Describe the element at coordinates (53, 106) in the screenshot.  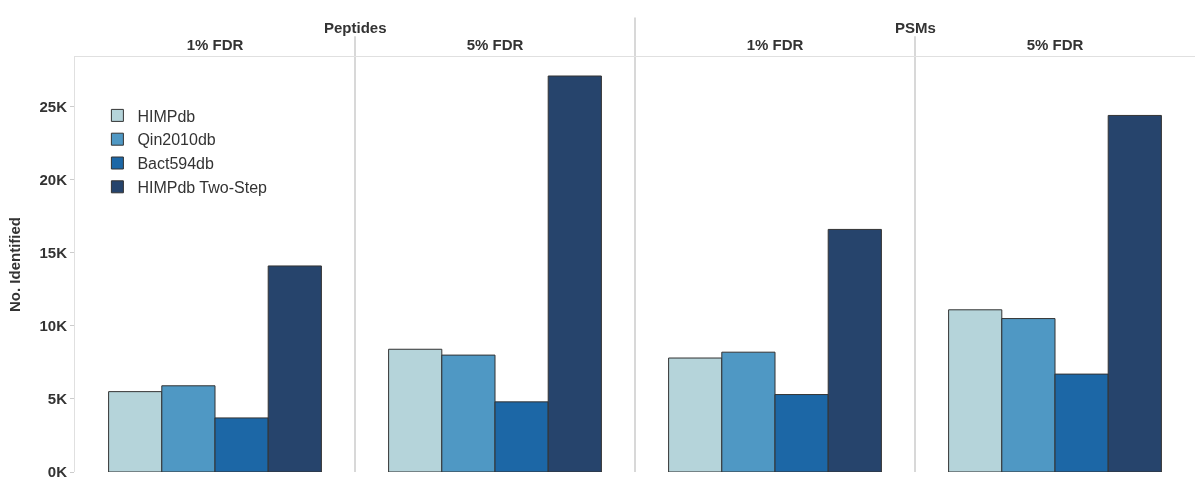
I see `y-tick-label: 25K` at that location.